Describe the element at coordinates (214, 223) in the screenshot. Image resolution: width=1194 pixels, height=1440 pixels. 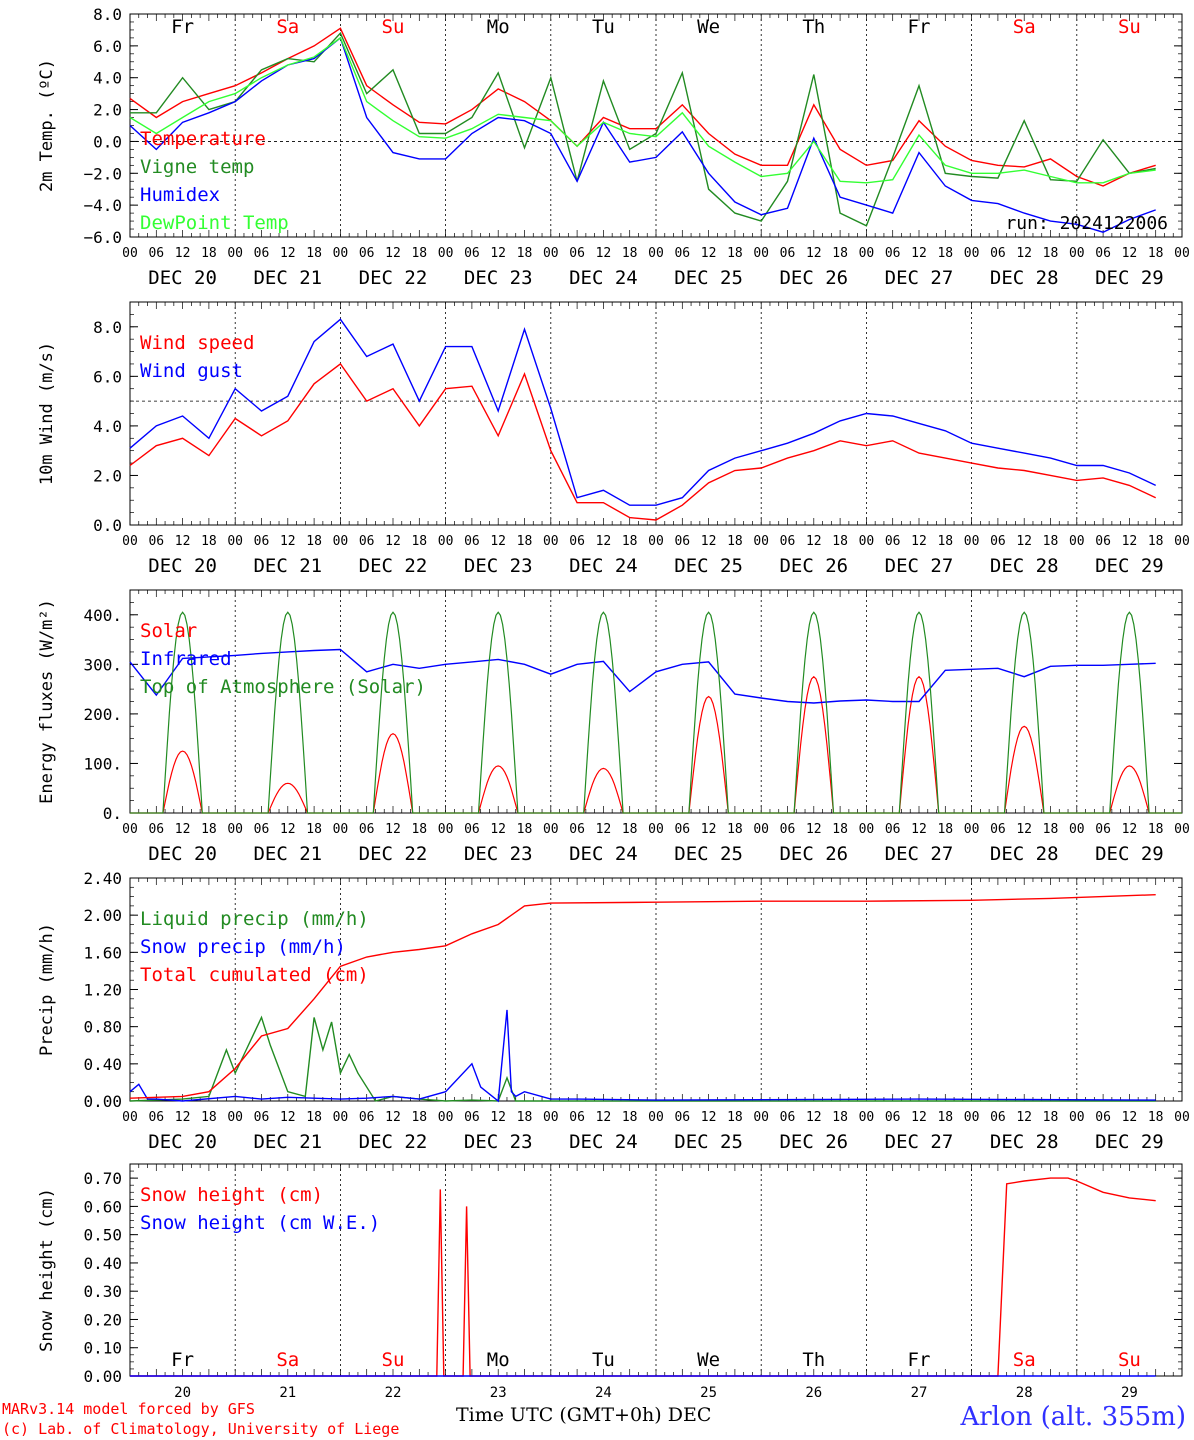
I see `legend-entry: DewPoint Temp` at that location.